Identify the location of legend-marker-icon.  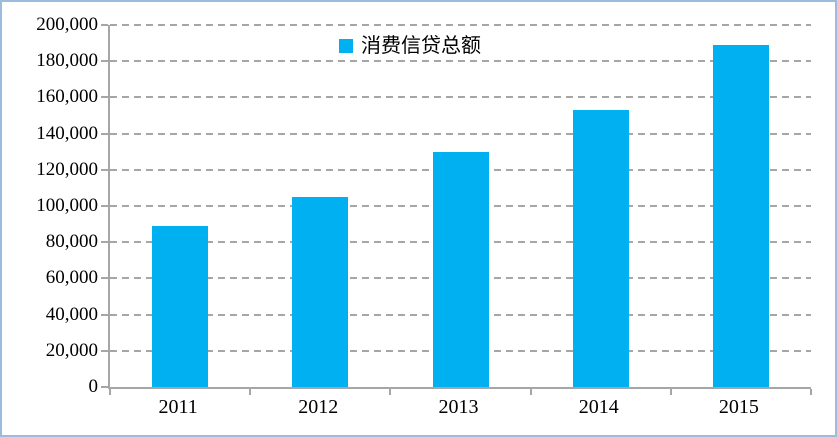
(346, 46).